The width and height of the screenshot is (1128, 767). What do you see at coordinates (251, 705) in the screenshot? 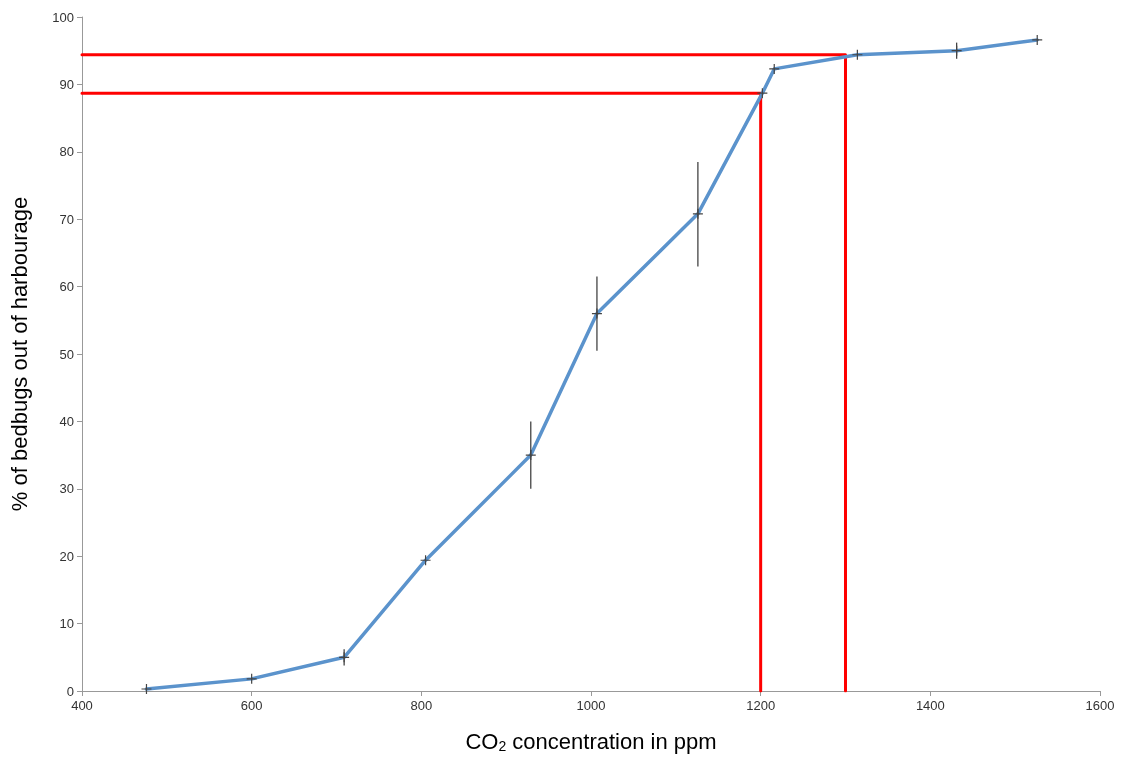
I see `x-tick-label: 600` at bounding box center [251, 705].